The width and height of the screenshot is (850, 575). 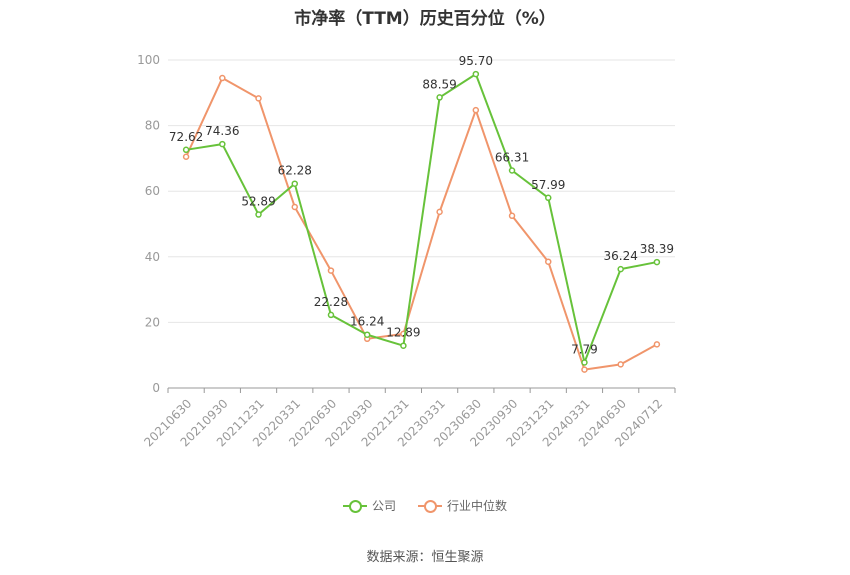 I want to click on y-tick-label-2: 40, so click(x=152, y=257).